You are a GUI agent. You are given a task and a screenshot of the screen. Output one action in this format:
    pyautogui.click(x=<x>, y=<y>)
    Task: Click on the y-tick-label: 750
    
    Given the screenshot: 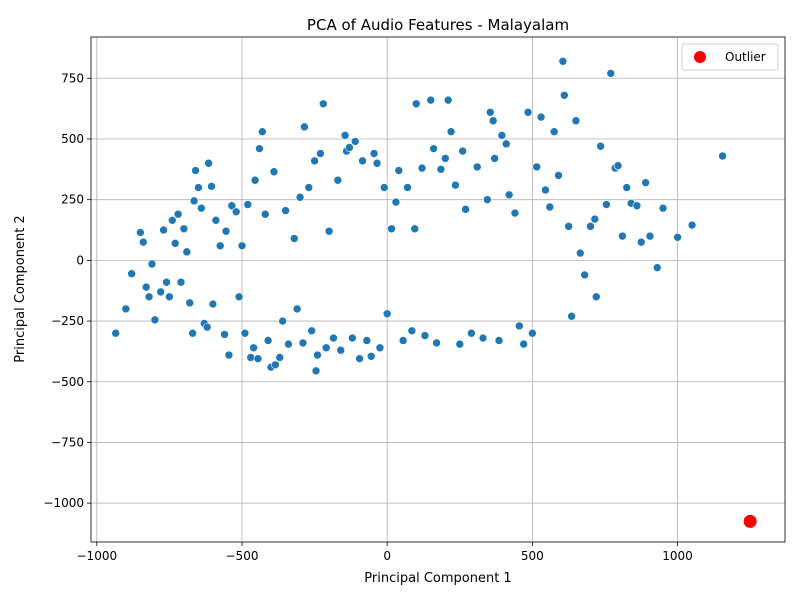 What is the action you would take?
    pyautogui.click(x=72, y=78)
    